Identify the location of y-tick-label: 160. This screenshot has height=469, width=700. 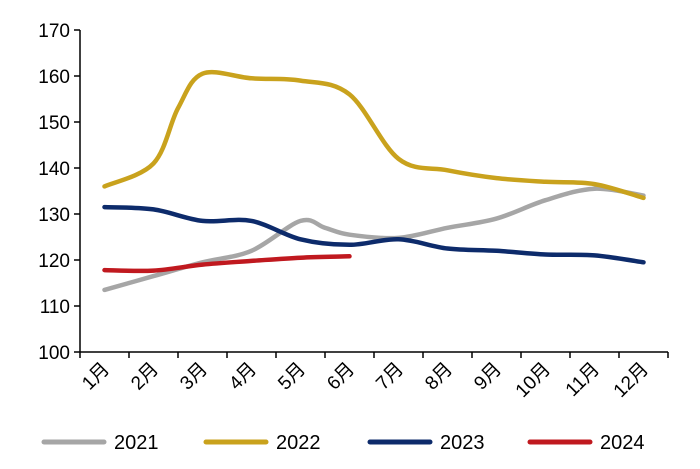
(54, 77).